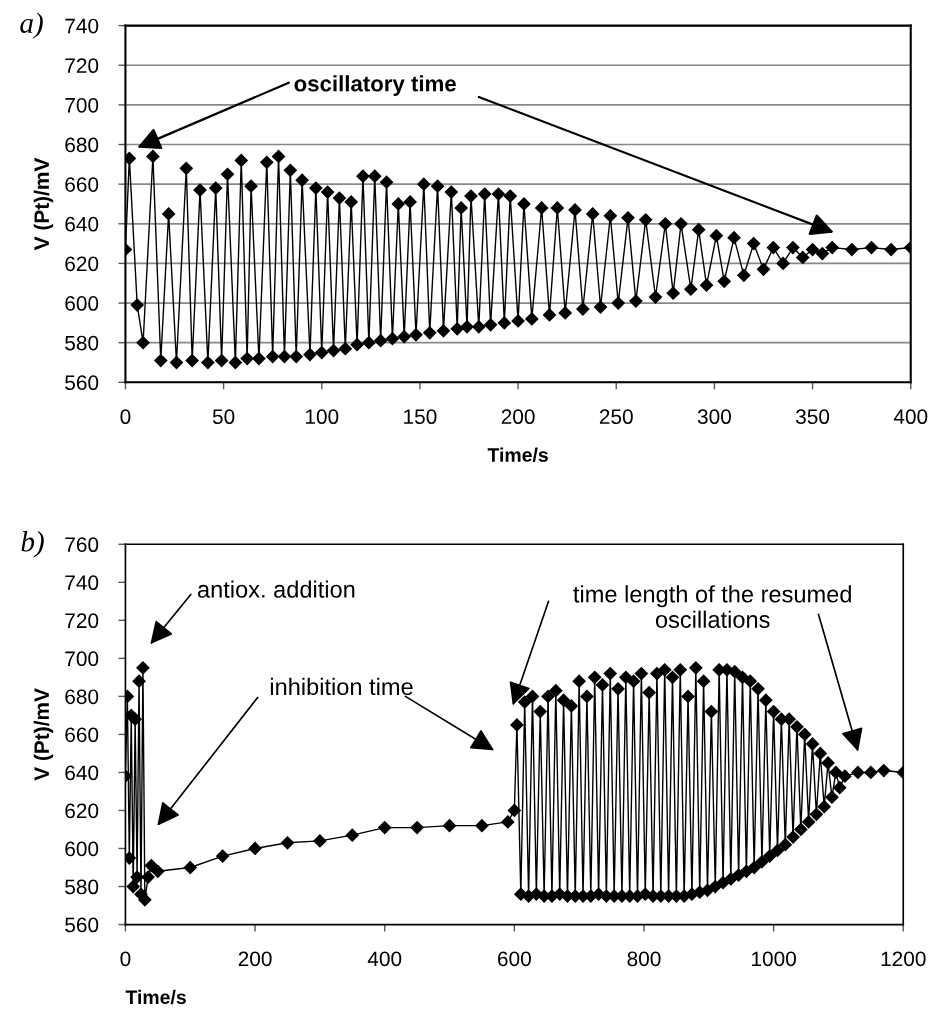  Describe the element at coordinates (812, 417) in the screenshot. I see `x-tick-label: 350` at that location.